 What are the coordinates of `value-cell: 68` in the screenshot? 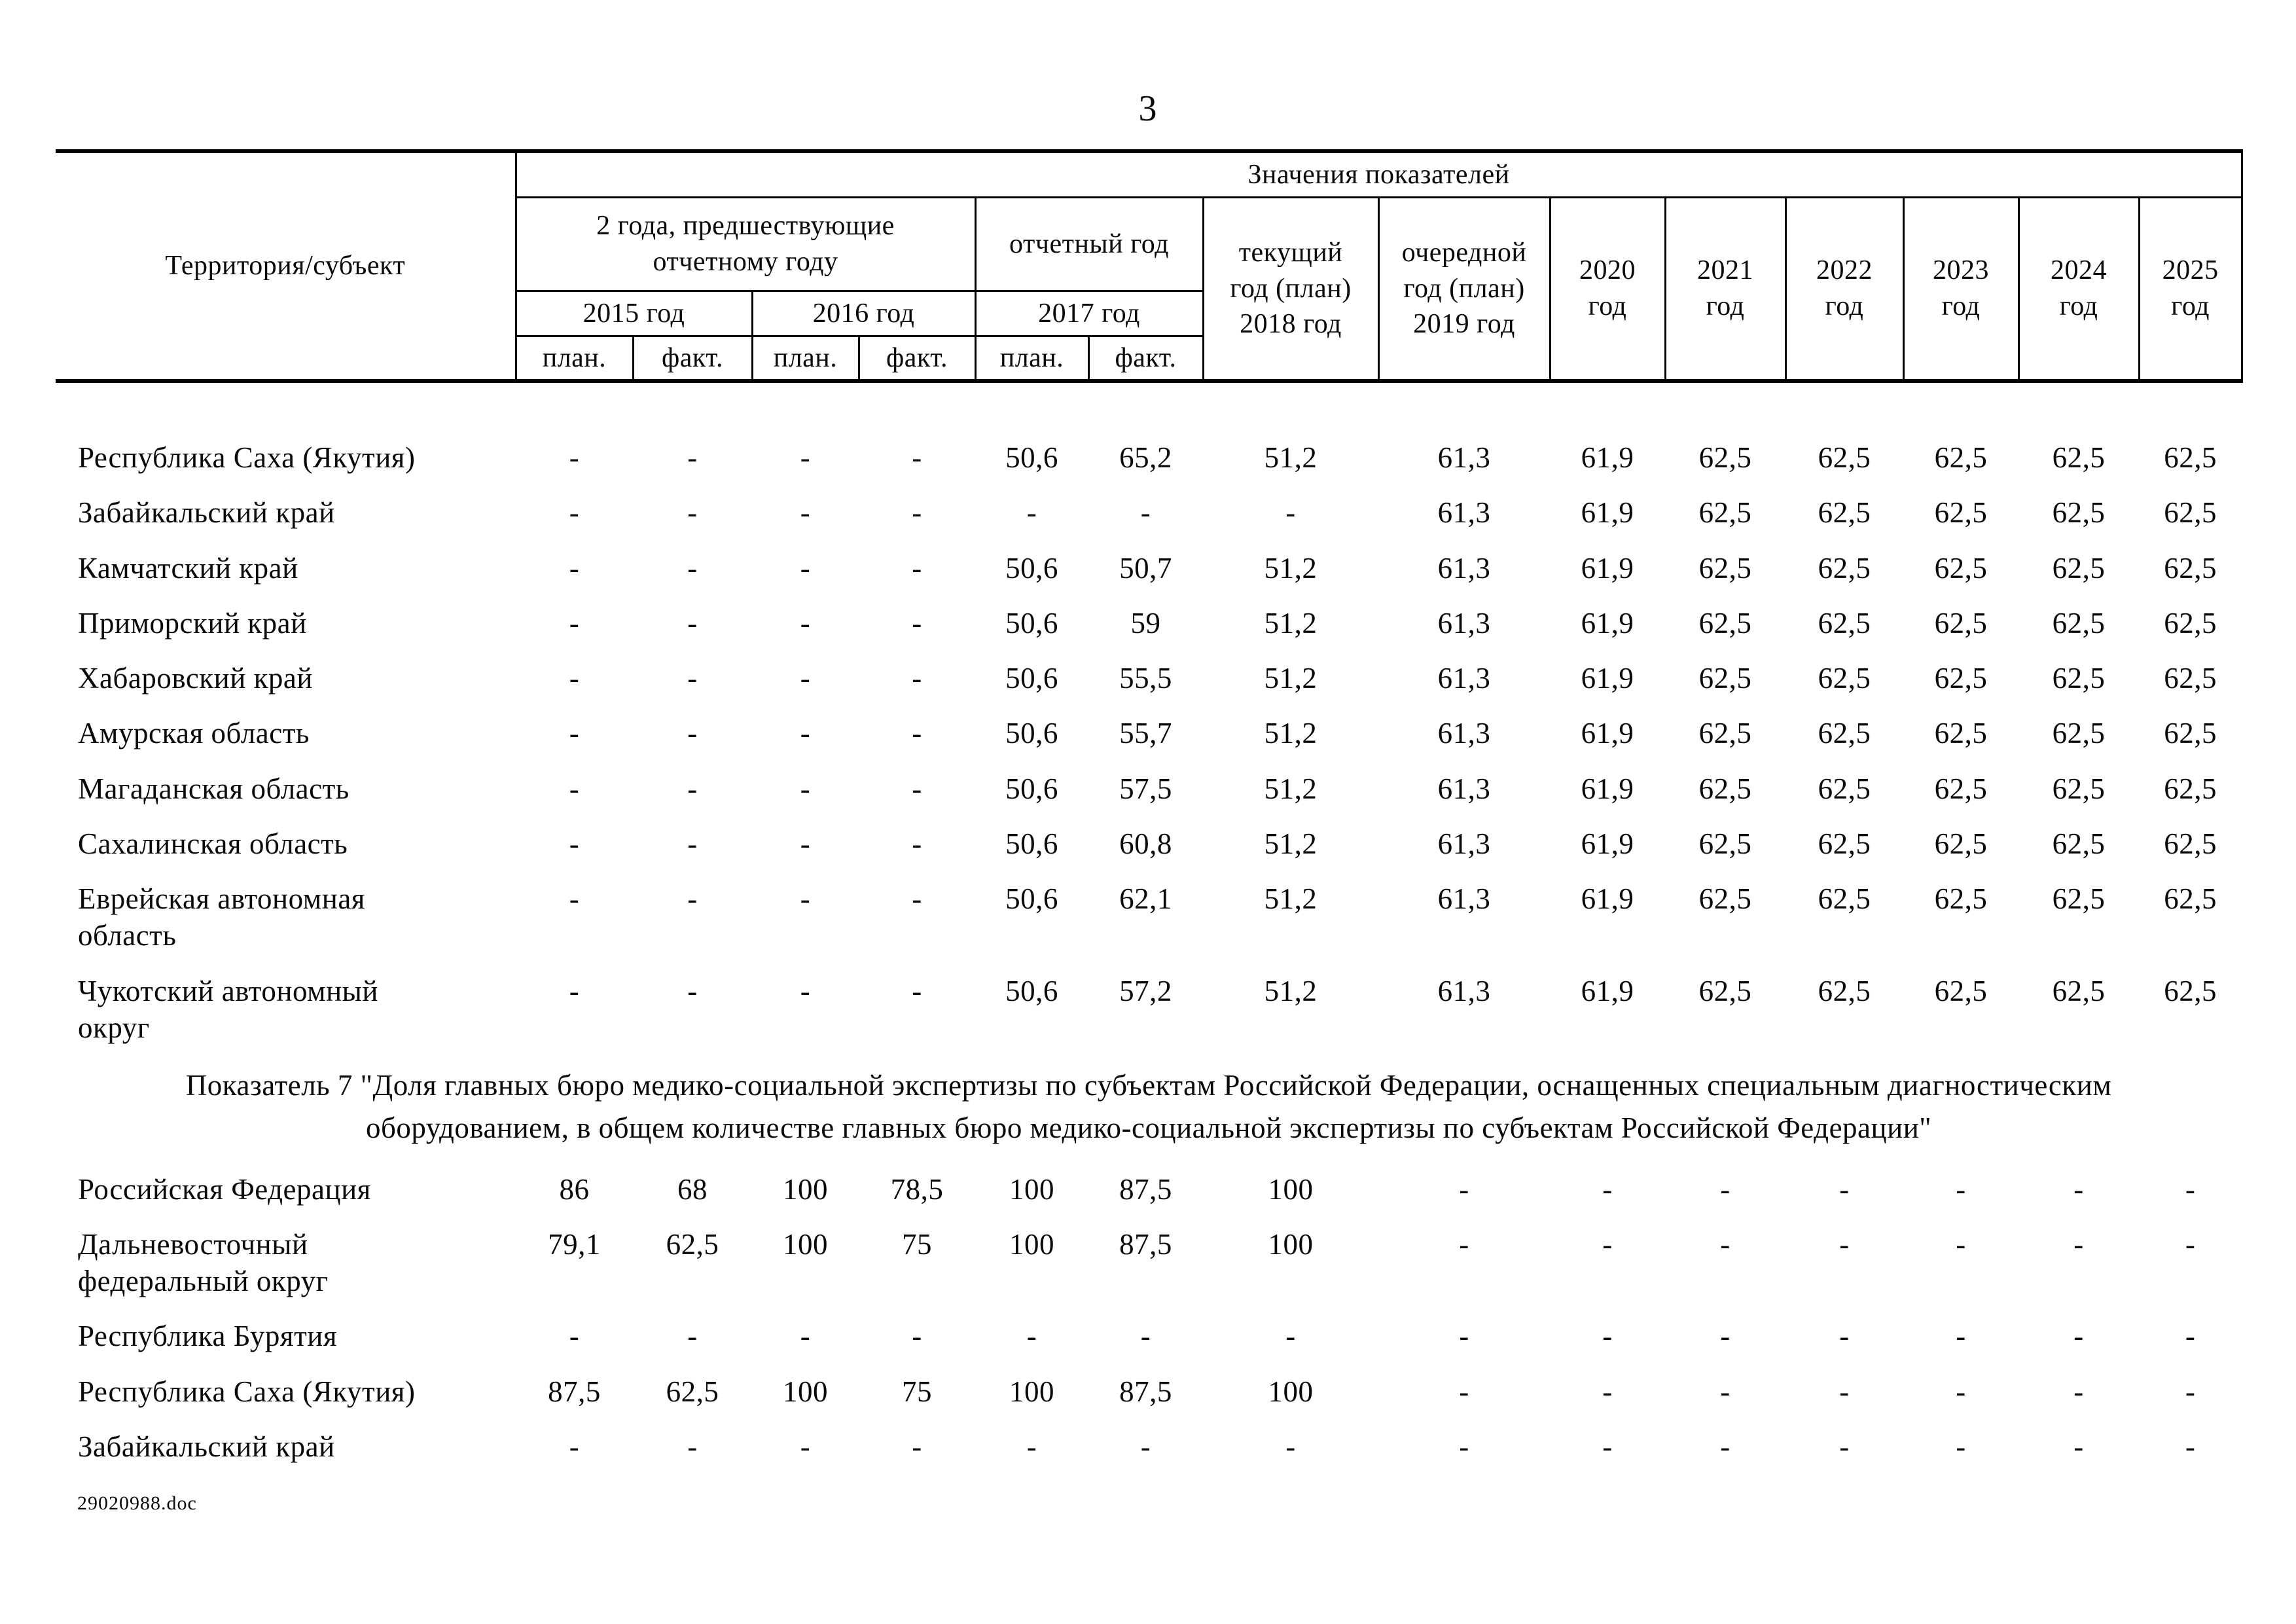 It's located at (692, 1189).